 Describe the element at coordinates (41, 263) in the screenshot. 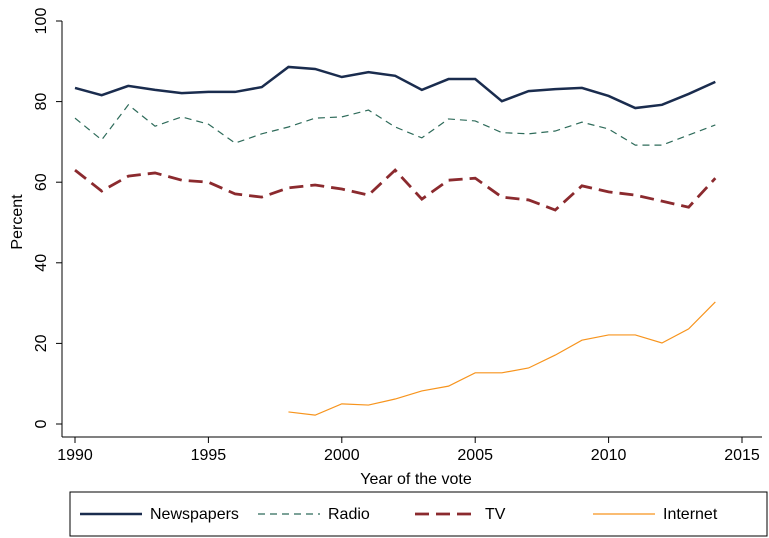

I see `y-tick-label: 40` at that location.